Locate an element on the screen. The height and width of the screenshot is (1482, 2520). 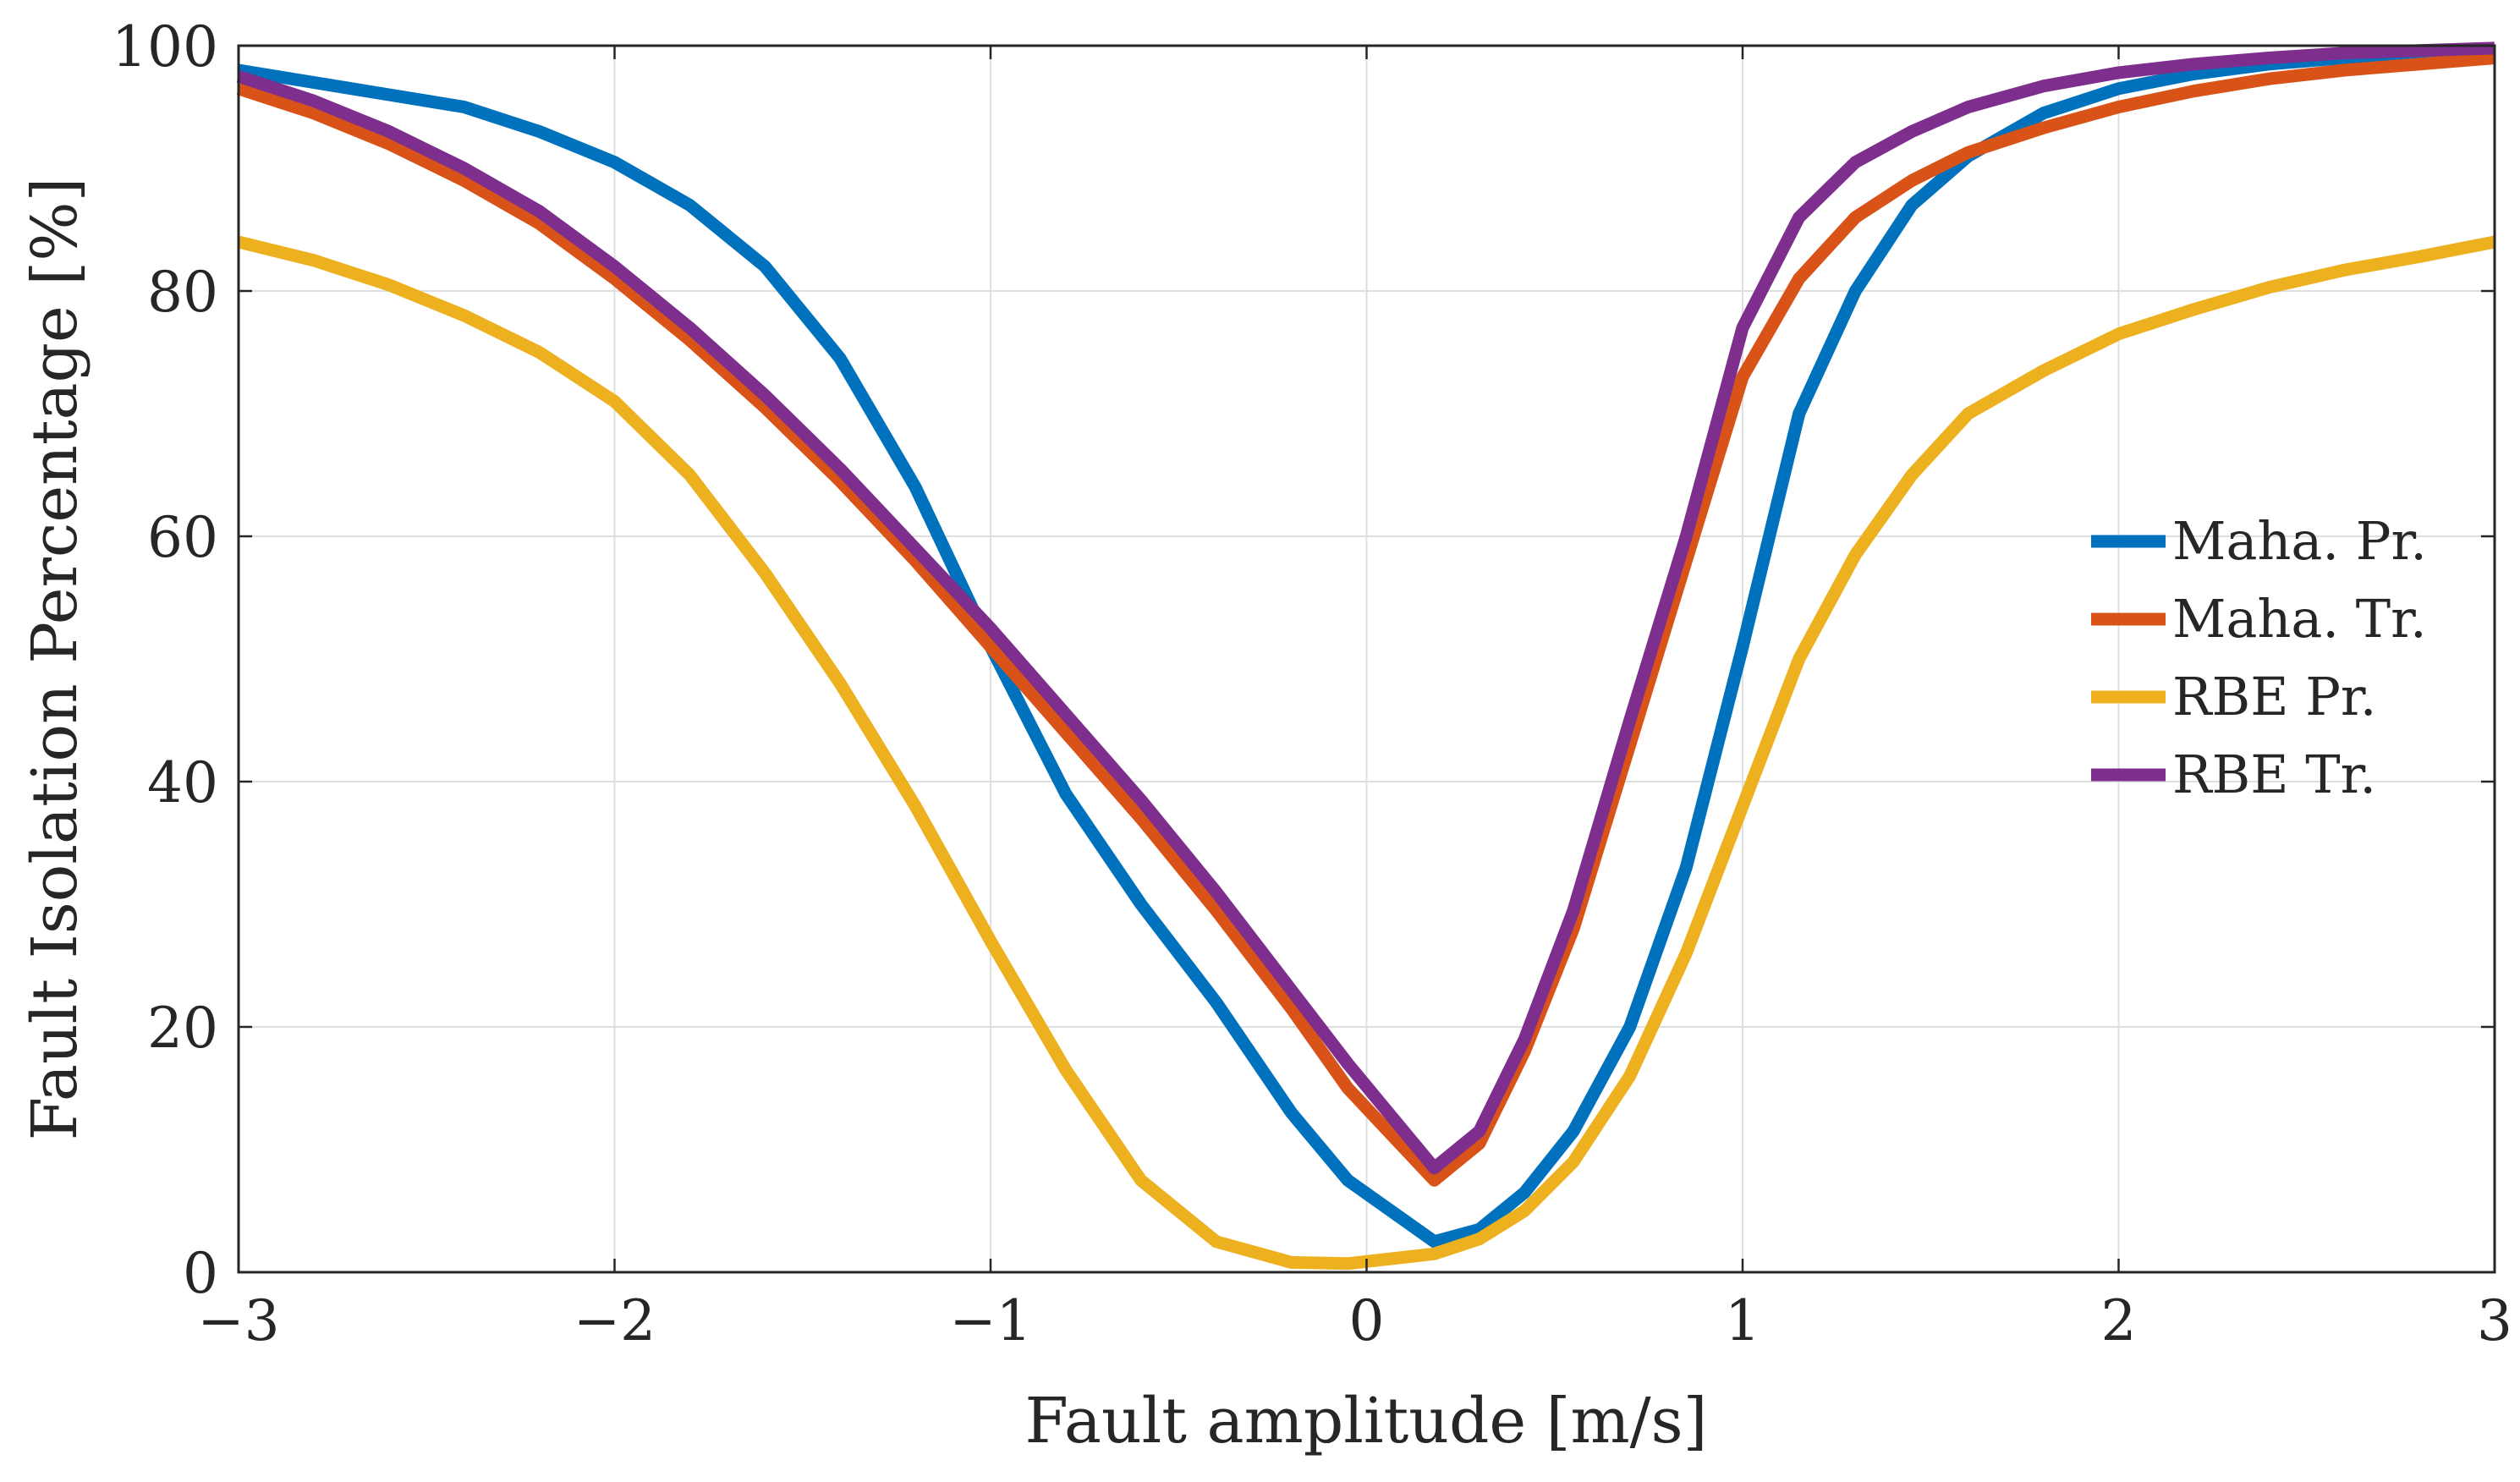
x-tick-label: 1 is located at coordinates (1742, 1320).